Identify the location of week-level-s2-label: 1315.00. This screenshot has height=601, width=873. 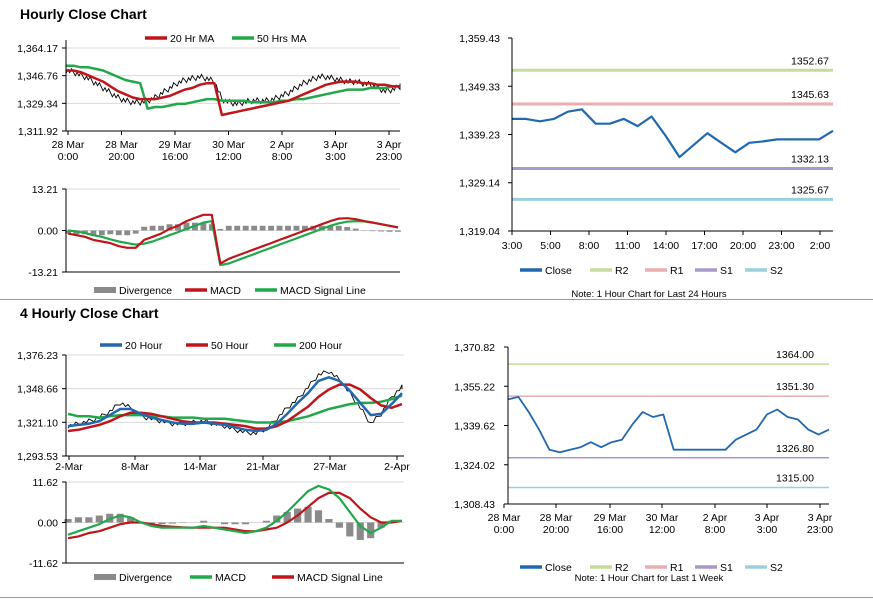
(795, 478).